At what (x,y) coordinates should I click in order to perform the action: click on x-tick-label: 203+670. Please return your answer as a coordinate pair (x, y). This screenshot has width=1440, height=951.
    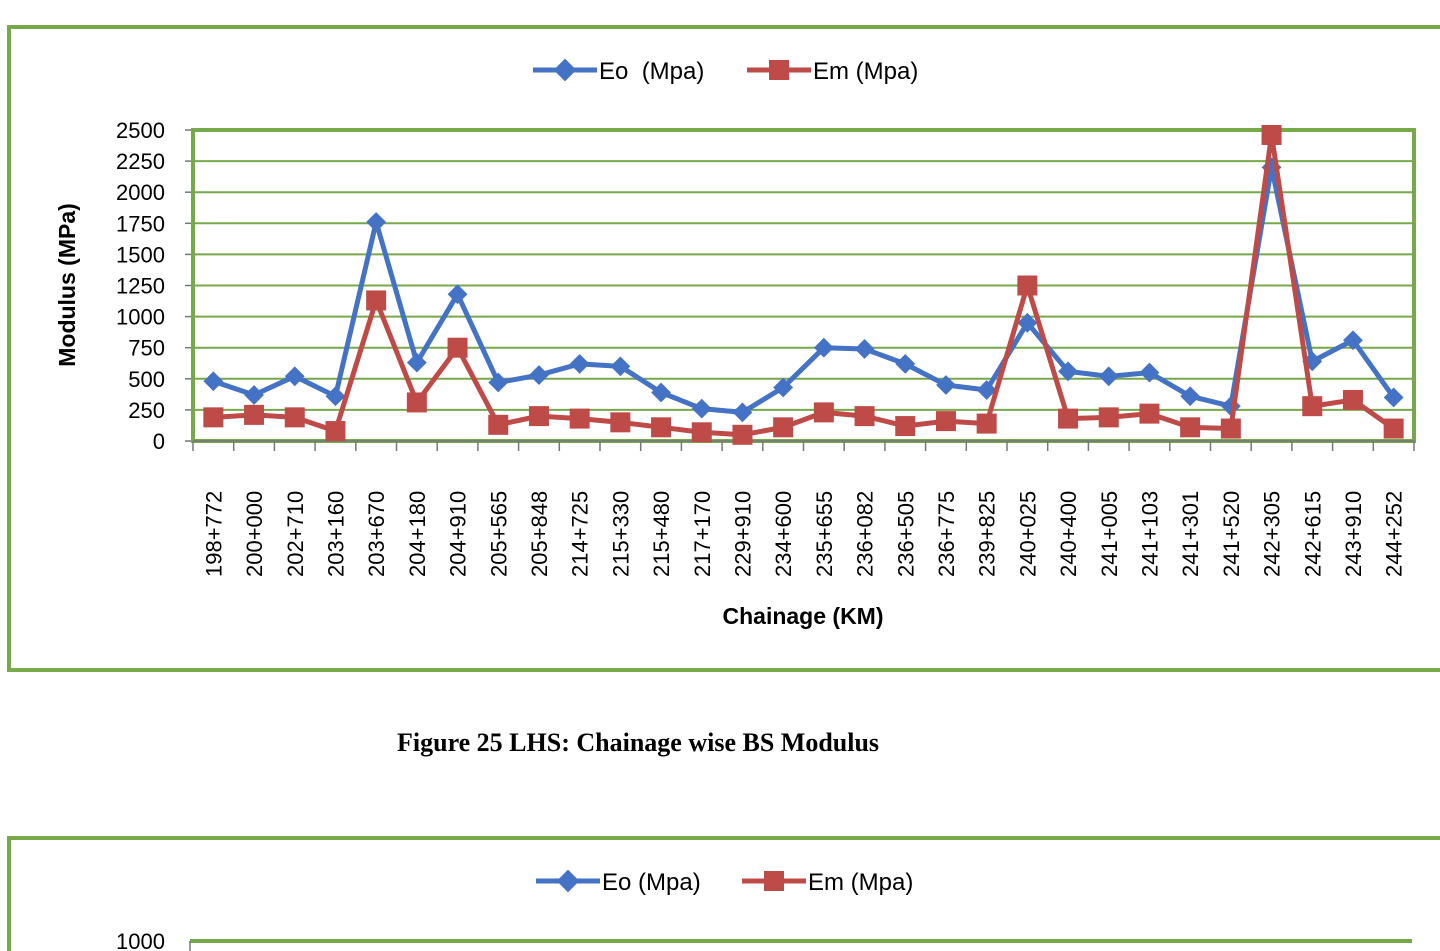
    Looking at the image, I should click on (376, 534).